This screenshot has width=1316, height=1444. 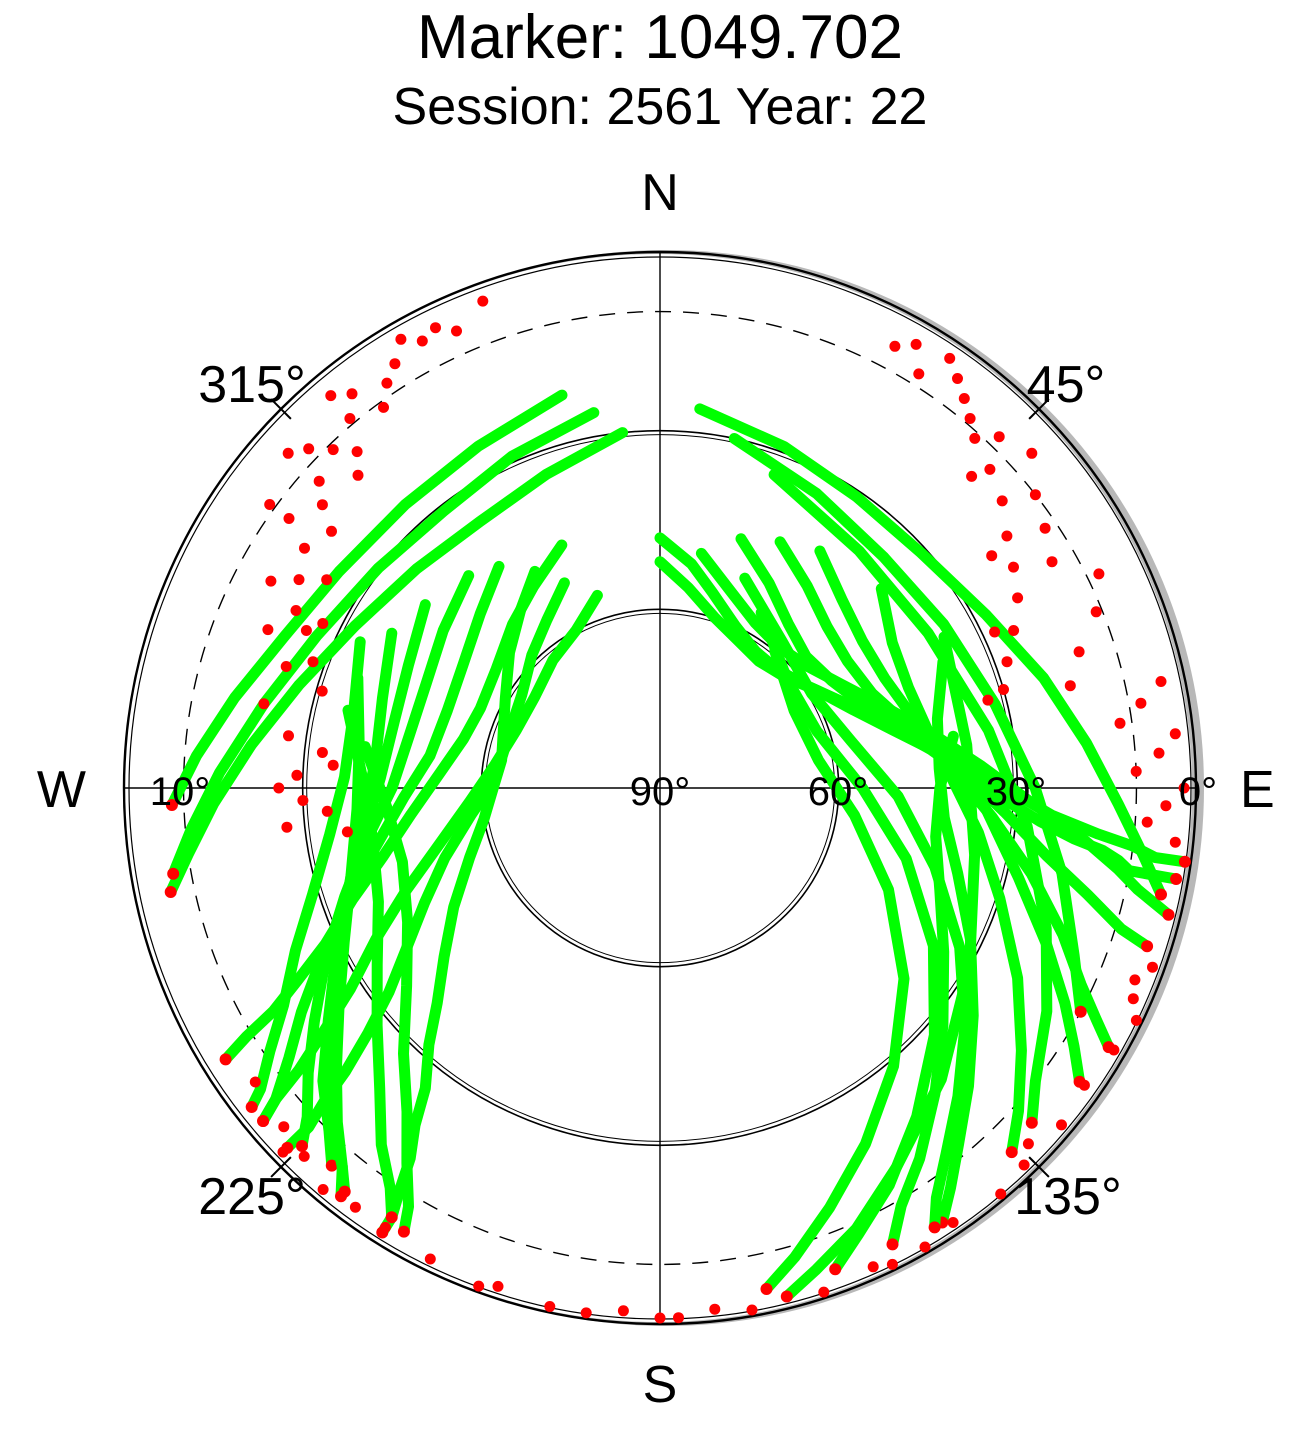 What do you see at coordinates (252, 1197) in the screenshot?
I see `azimuth-label-225: 225°` at bounding box center [252, 1197].